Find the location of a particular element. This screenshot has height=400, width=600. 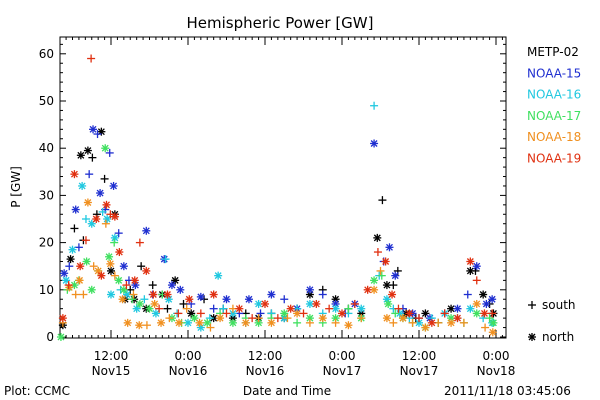

y-tick-label: 30 is located at coordinates (46, 195).